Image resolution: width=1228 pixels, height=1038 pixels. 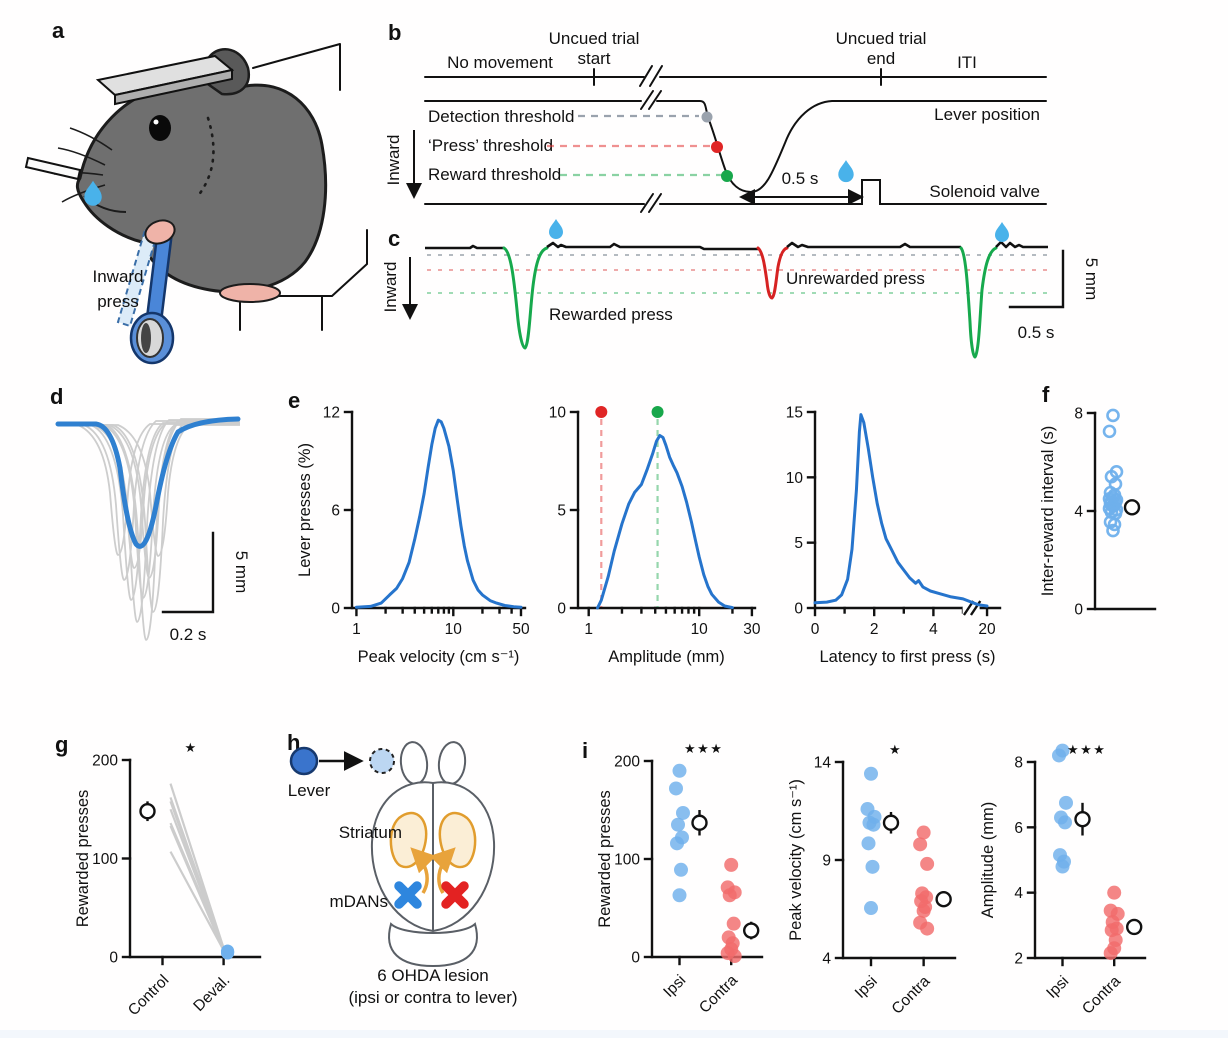 I want to click on amplitude-distribution-plot: 0 5 10 1 10 30 Amplitude (mm), so click(x=655, y=536).